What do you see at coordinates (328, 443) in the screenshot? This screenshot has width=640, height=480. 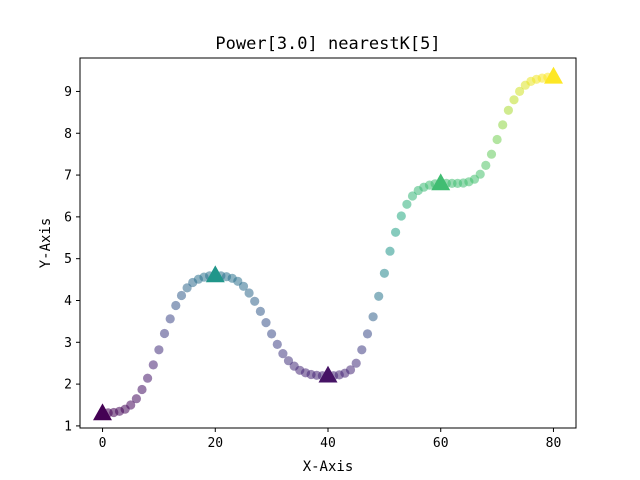 I see `x-tick-label: 40` at bounding box center [328, 443].